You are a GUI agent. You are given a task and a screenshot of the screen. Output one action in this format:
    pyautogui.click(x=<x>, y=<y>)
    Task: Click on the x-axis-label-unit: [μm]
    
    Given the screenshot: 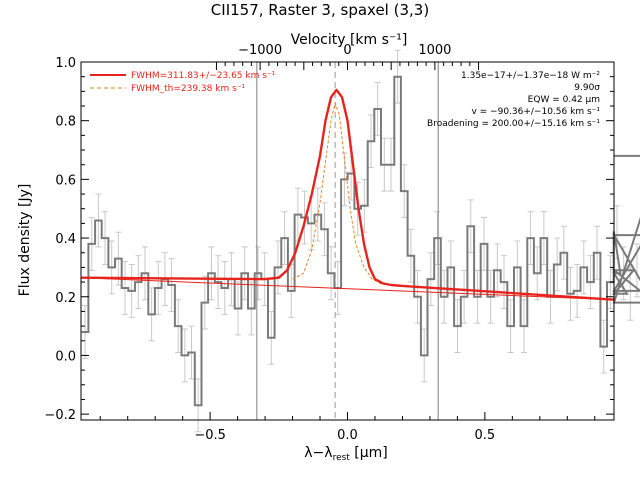 What is the action you would take?
    pyautogui.click(x=369, y=453)
    